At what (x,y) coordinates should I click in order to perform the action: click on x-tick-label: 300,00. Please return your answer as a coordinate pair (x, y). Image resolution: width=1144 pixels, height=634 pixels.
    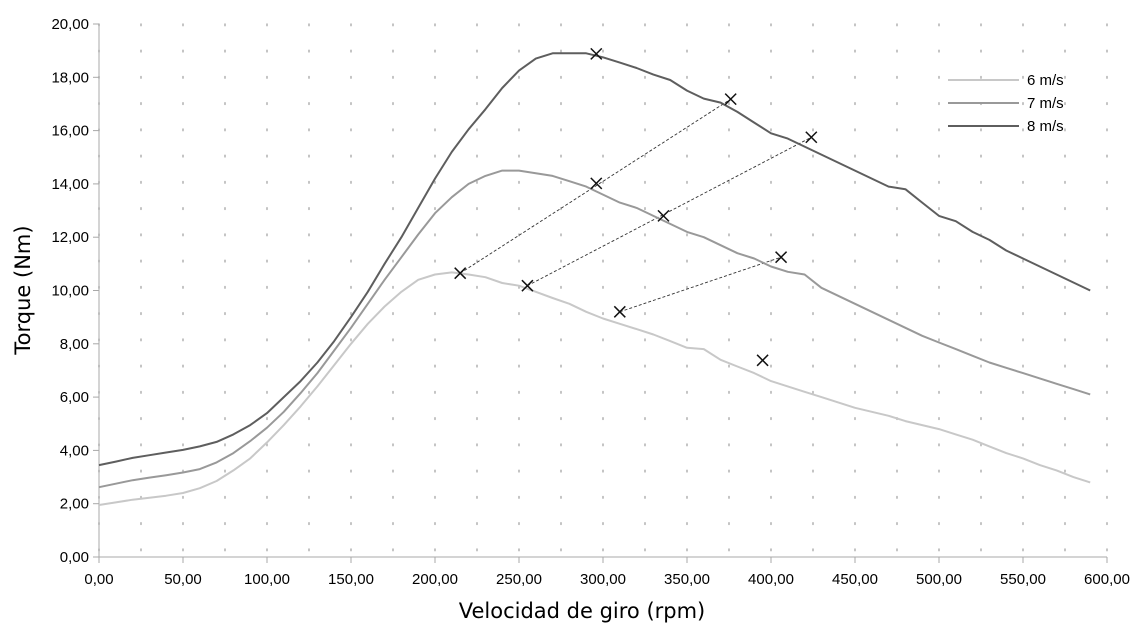
    Looking at the image, I should click on (603, 579).